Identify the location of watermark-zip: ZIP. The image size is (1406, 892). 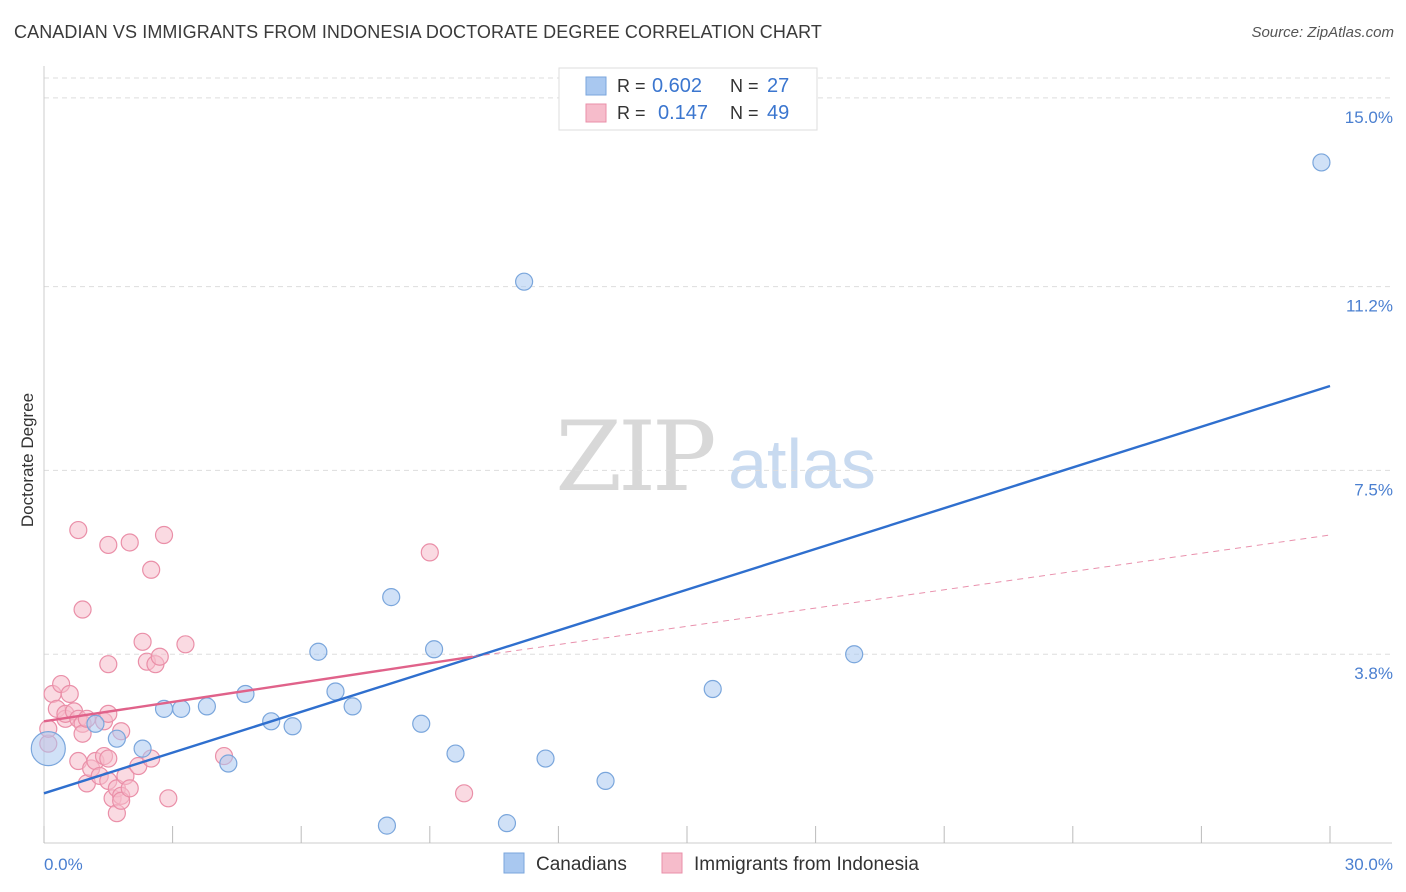
(634, 457).